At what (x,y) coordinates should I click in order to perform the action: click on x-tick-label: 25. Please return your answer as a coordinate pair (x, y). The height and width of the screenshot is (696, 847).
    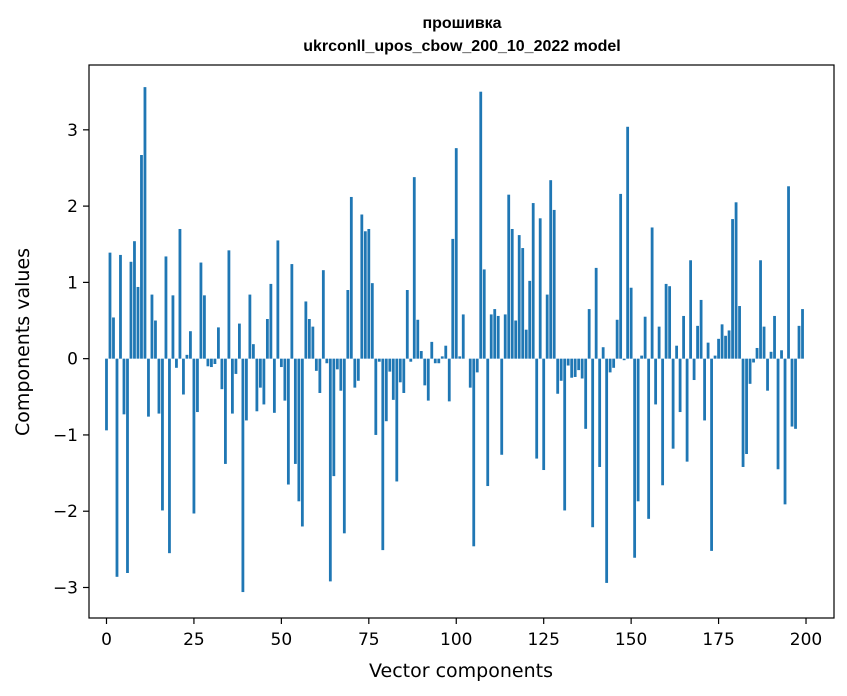
    Looking at the image, I should click on (194, 640).